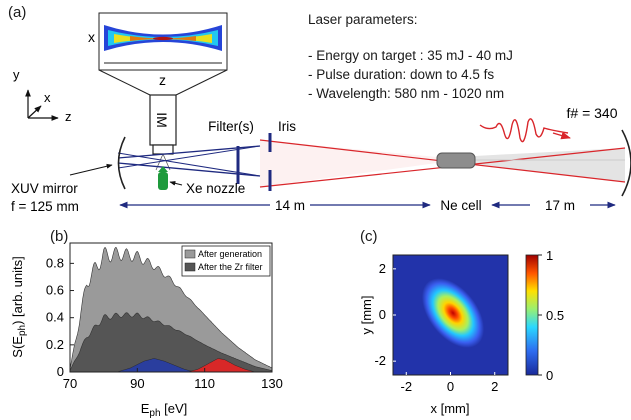 This screenshot has width=631, height=420. I want to click on x-tick-label: 2, so click(494, 386).